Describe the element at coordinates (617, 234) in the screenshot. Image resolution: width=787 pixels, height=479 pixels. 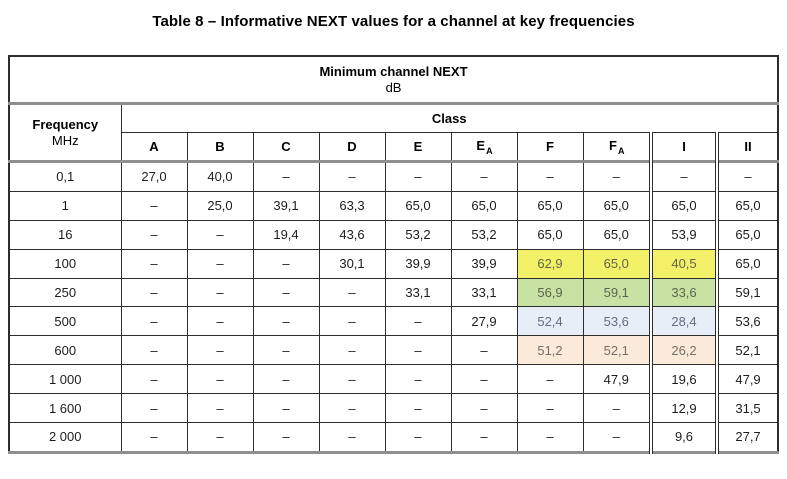
I see `value-cell-fa: 65,0` at that location.